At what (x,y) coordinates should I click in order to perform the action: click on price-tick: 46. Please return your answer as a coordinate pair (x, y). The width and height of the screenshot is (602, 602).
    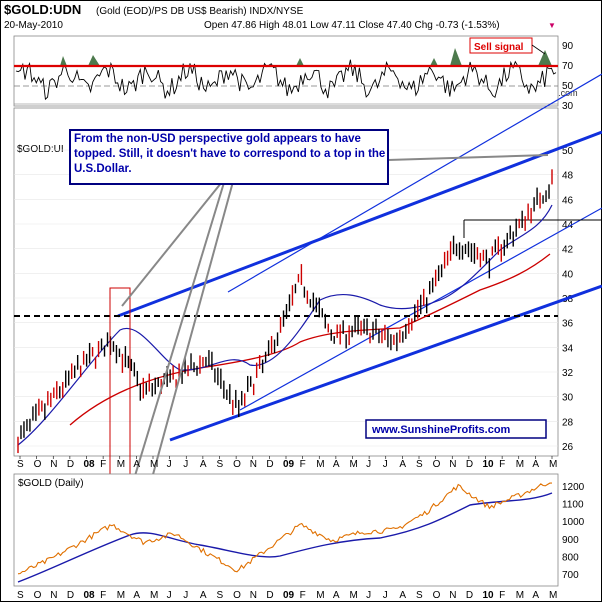
    Looking at the image, I should click on (568, 200).